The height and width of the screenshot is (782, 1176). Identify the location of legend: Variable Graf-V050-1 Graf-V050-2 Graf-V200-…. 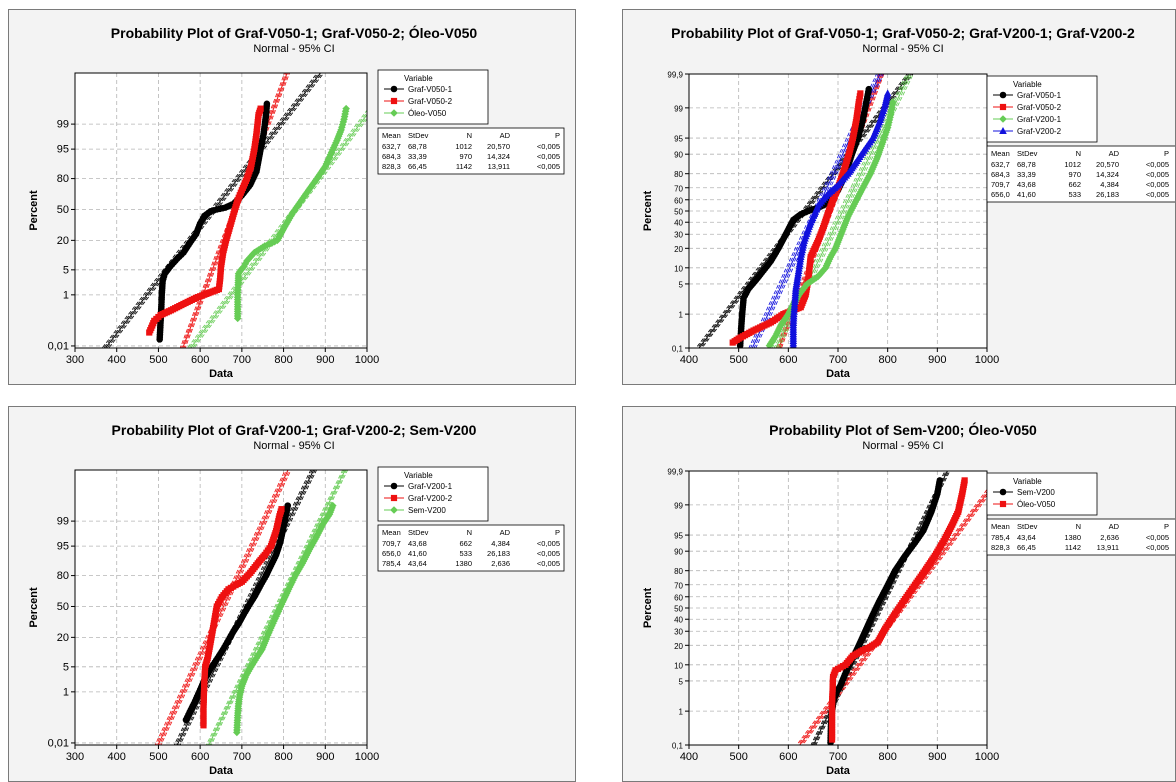
(1080, 139).